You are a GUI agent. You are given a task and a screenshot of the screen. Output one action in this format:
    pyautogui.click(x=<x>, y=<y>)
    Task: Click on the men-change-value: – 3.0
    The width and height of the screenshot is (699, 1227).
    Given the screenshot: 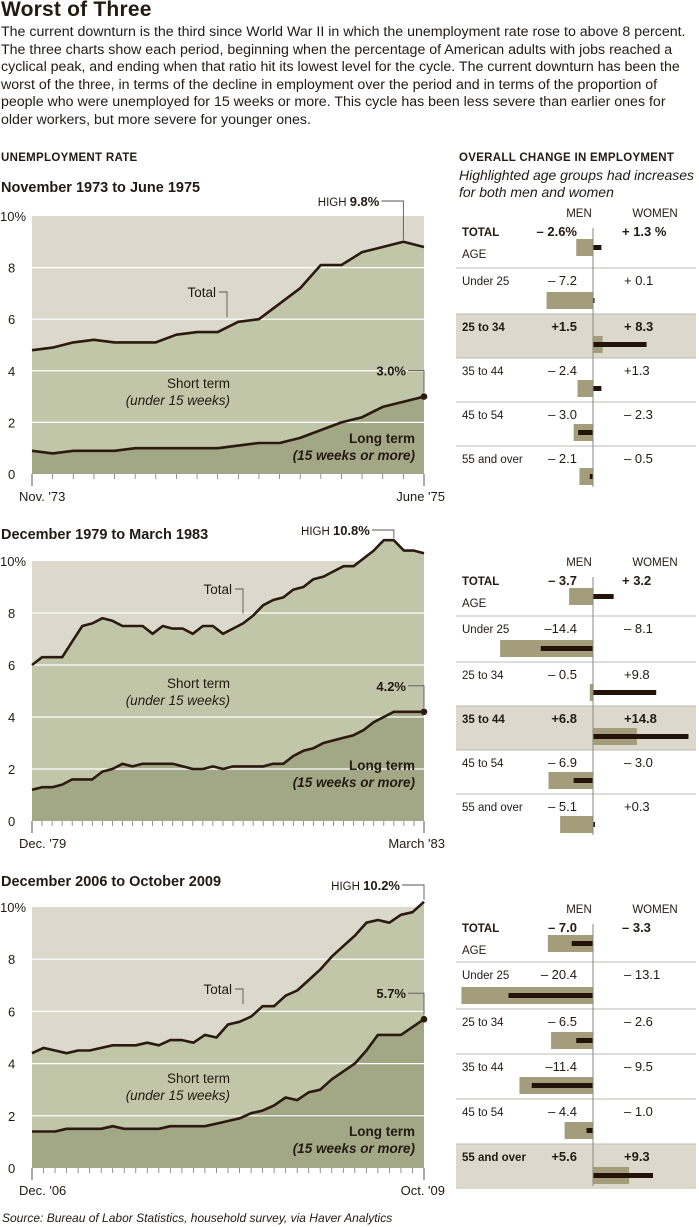 What is the action you would take?
    pyautogui.click(x=562, y=414)
    